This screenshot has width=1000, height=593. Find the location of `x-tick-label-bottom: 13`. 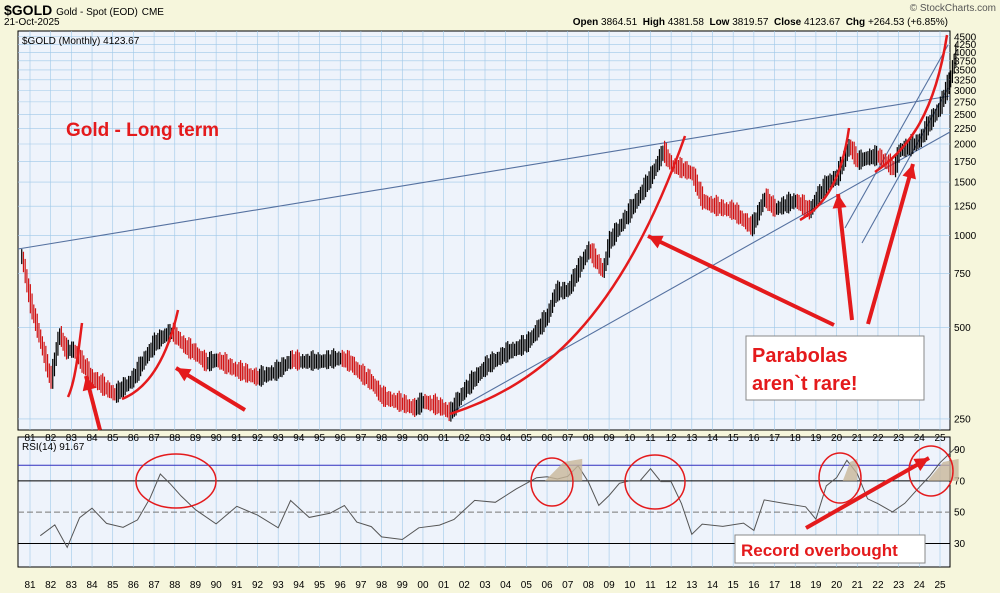

x-tick-label-bottom: 13 is located at coordinates (692, 585).